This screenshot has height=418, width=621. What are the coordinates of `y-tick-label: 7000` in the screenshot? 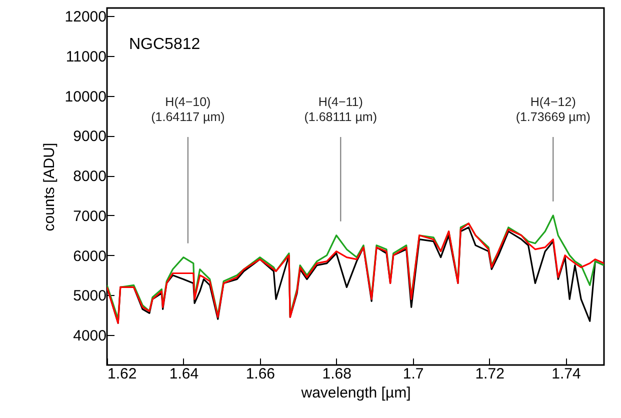 It's located at (89, 216).